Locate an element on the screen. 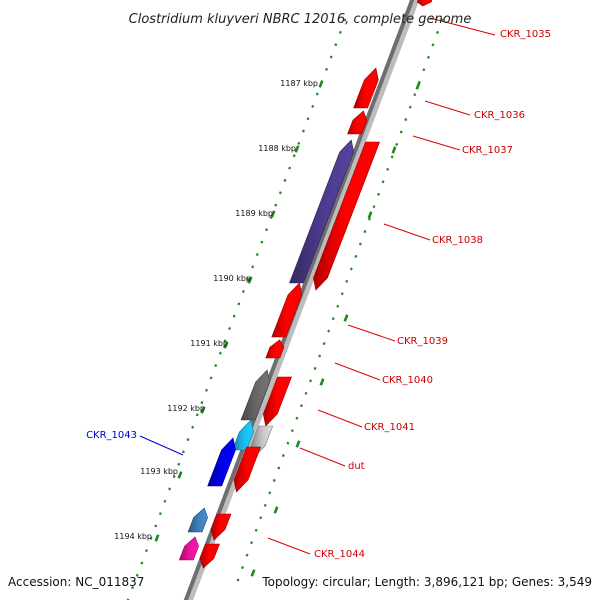 The width and height of the screenshot is (600, 600). gene-label: CKR_1043 is located at coordinates (111, 435).